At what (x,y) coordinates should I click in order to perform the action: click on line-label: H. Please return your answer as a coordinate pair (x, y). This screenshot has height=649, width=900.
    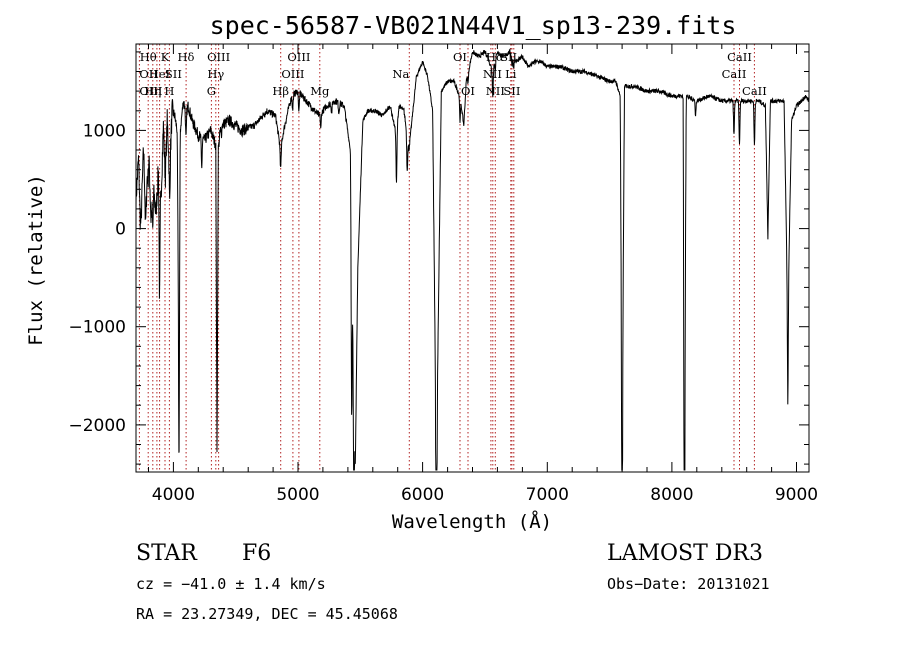
    Looking at the image, I should click on (169, 91).